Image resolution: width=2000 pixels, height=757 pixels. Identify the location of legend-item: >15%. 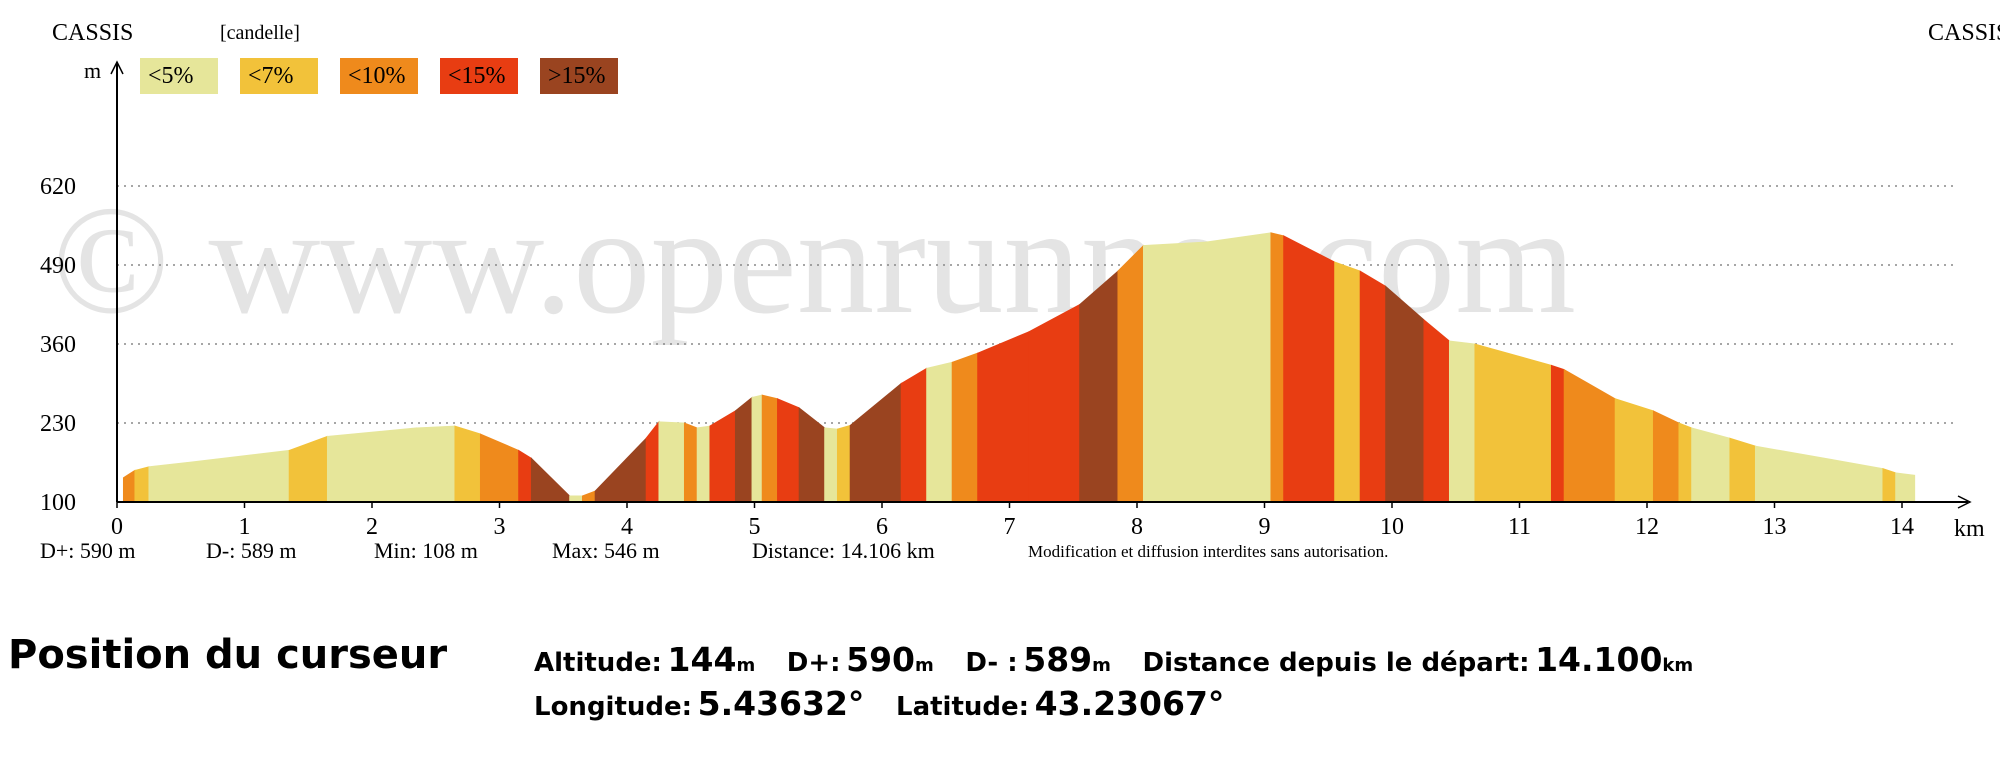
(579, 76).